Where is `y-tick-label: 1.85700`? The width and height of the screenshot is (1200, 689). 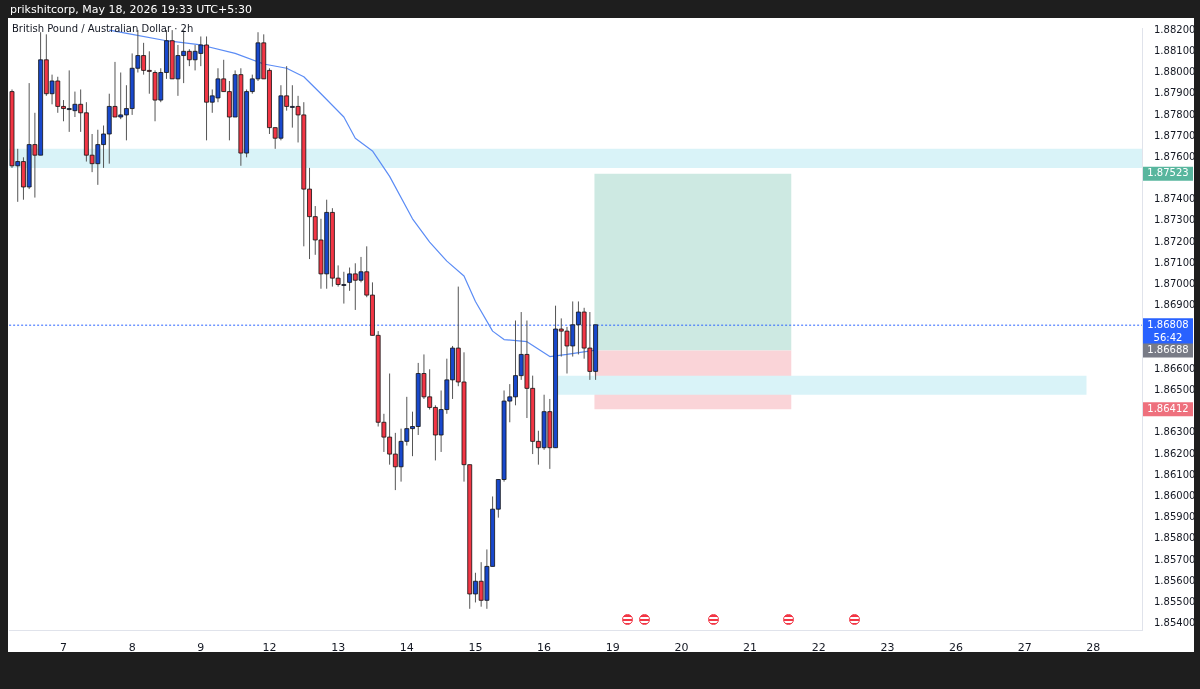
y-tick-label: 1.85700 is located at coordinates (1175, 559).